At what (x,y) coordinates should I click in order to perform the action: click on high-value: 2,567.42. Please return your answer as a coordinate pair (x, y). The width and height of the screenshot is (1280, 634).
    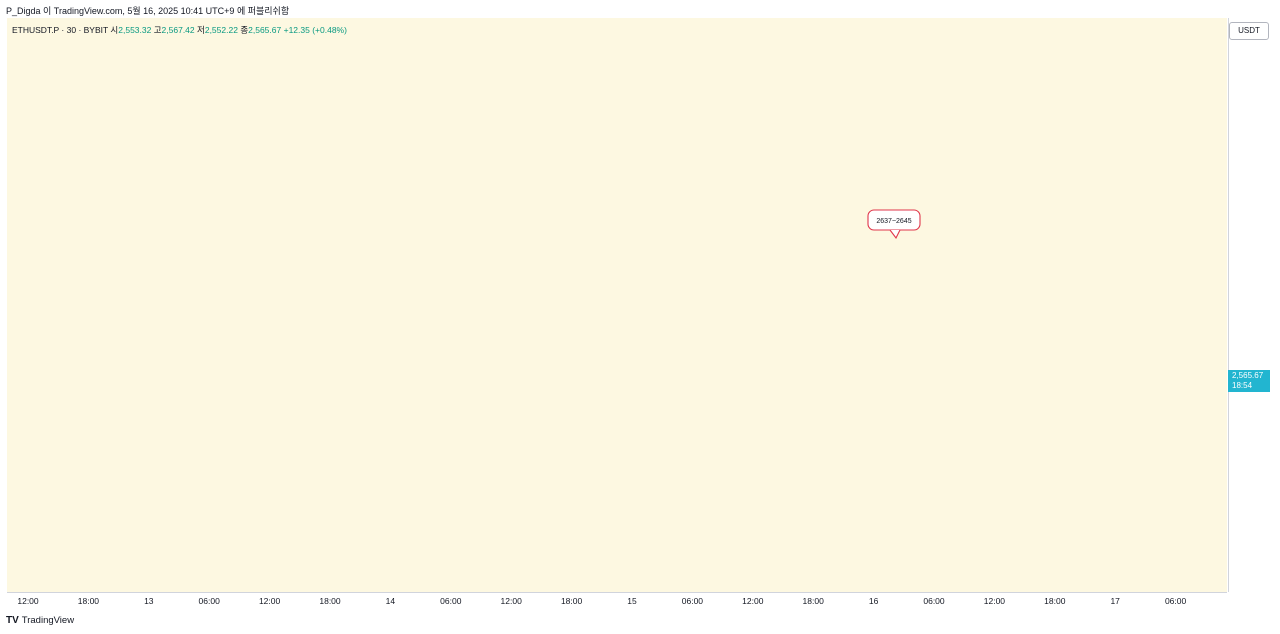
    Looking at the image, I should click on (178, 30).